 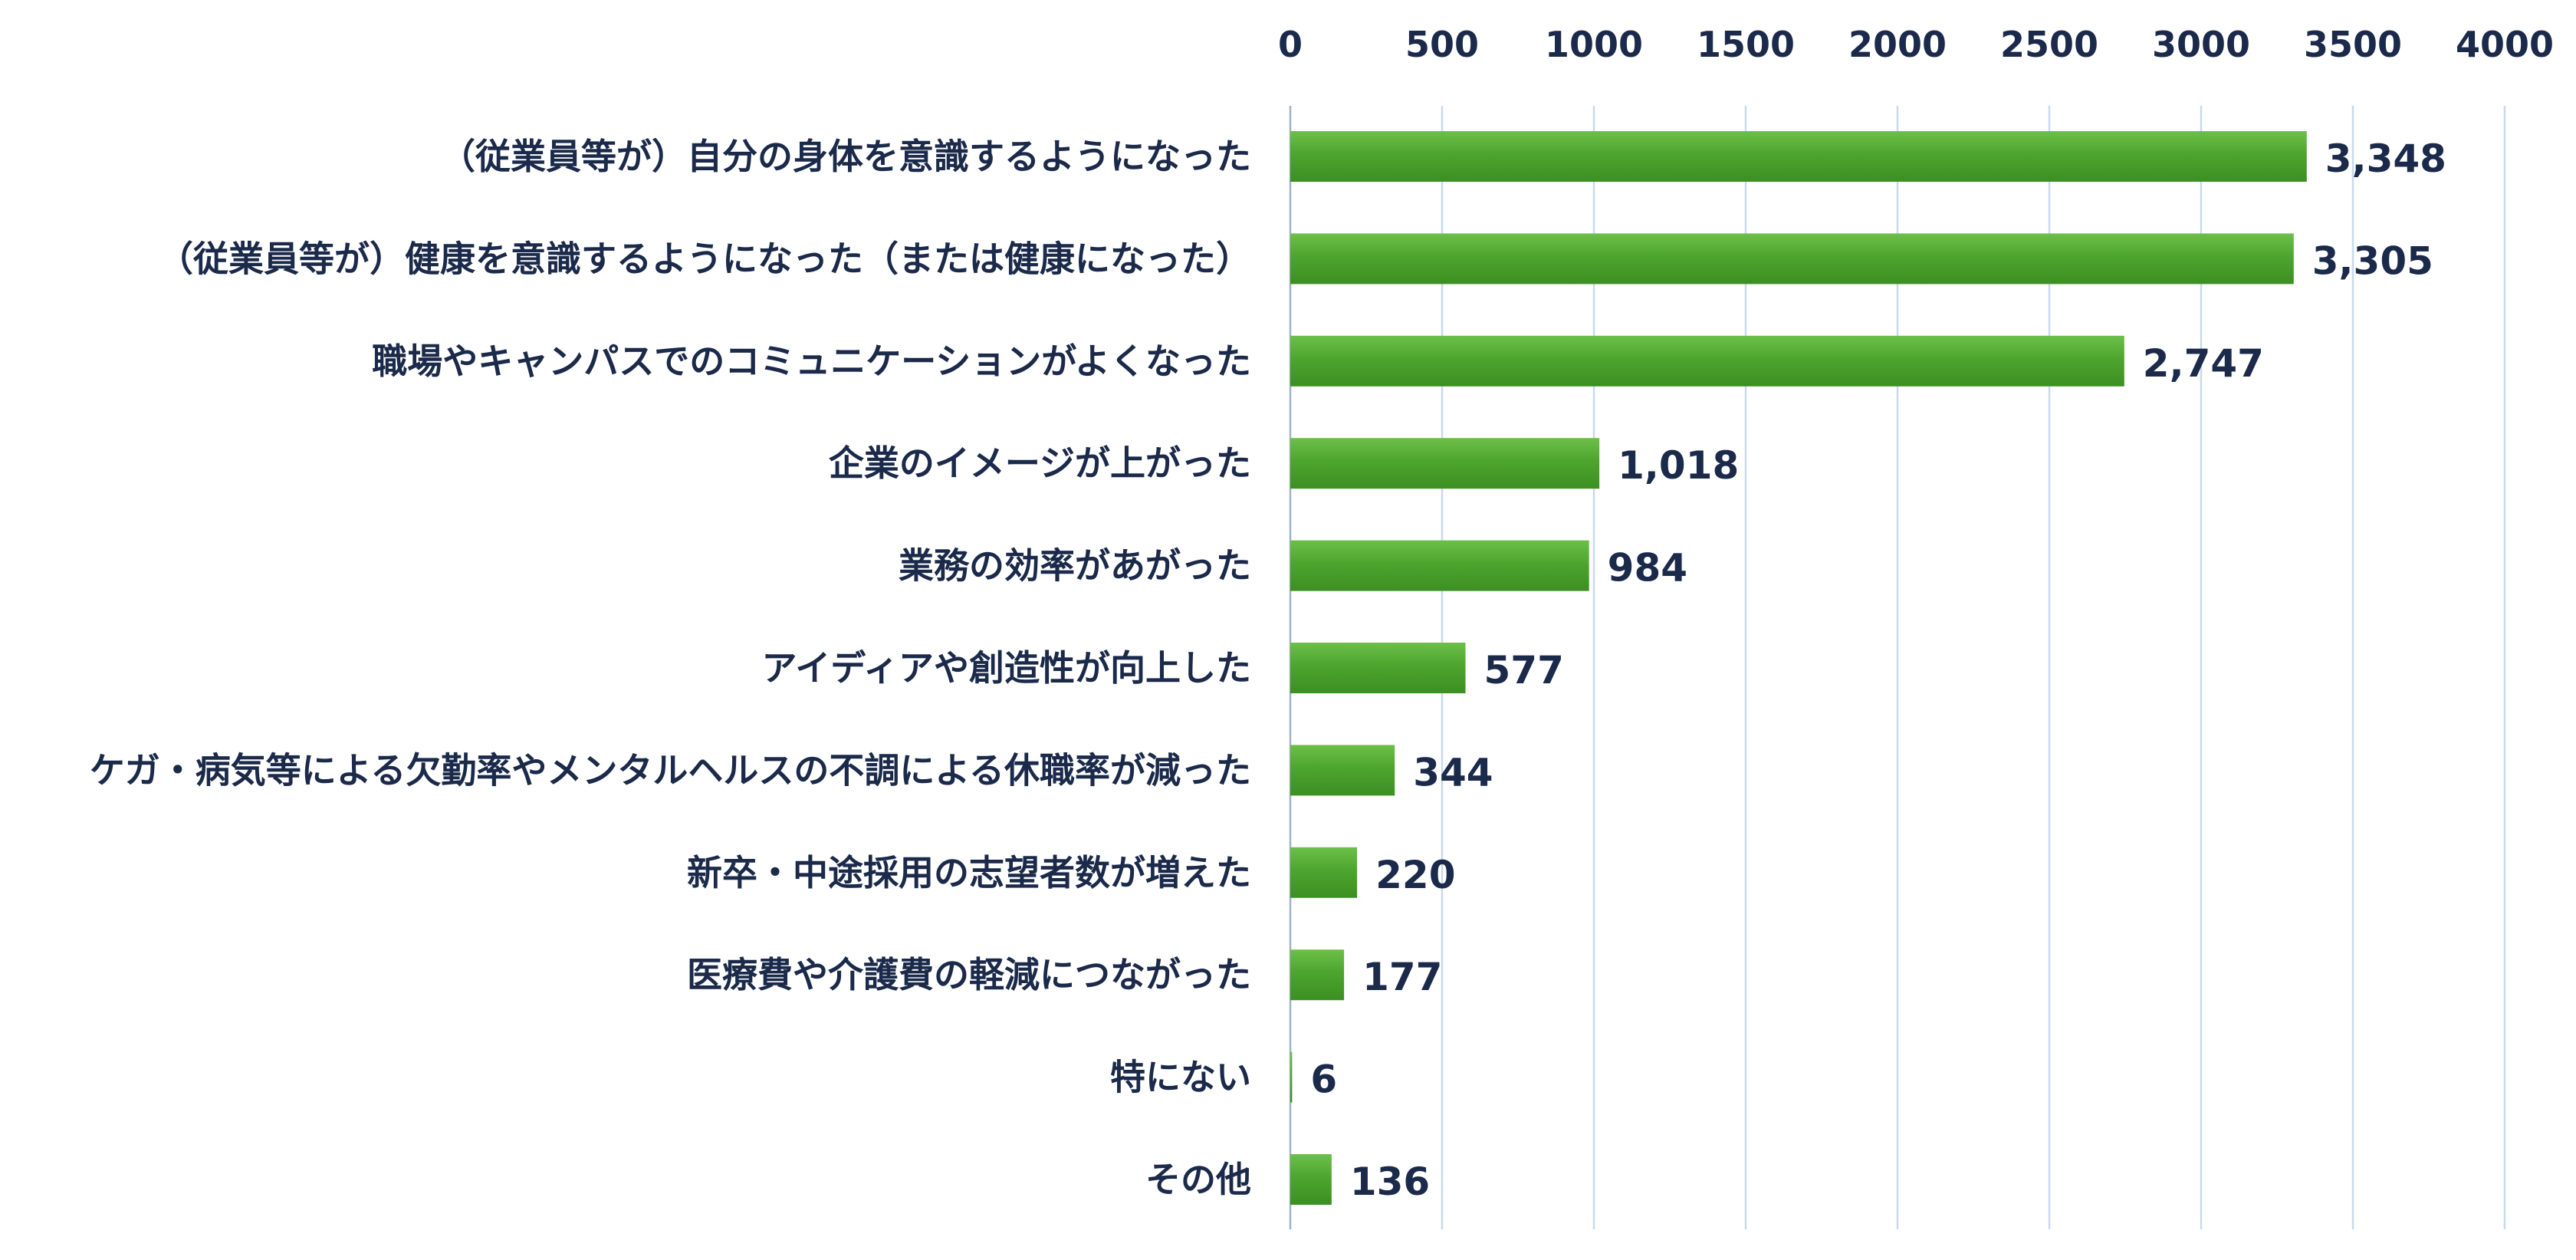 I want to click on x-tick-label: 0, so click(x=1291, y=44).